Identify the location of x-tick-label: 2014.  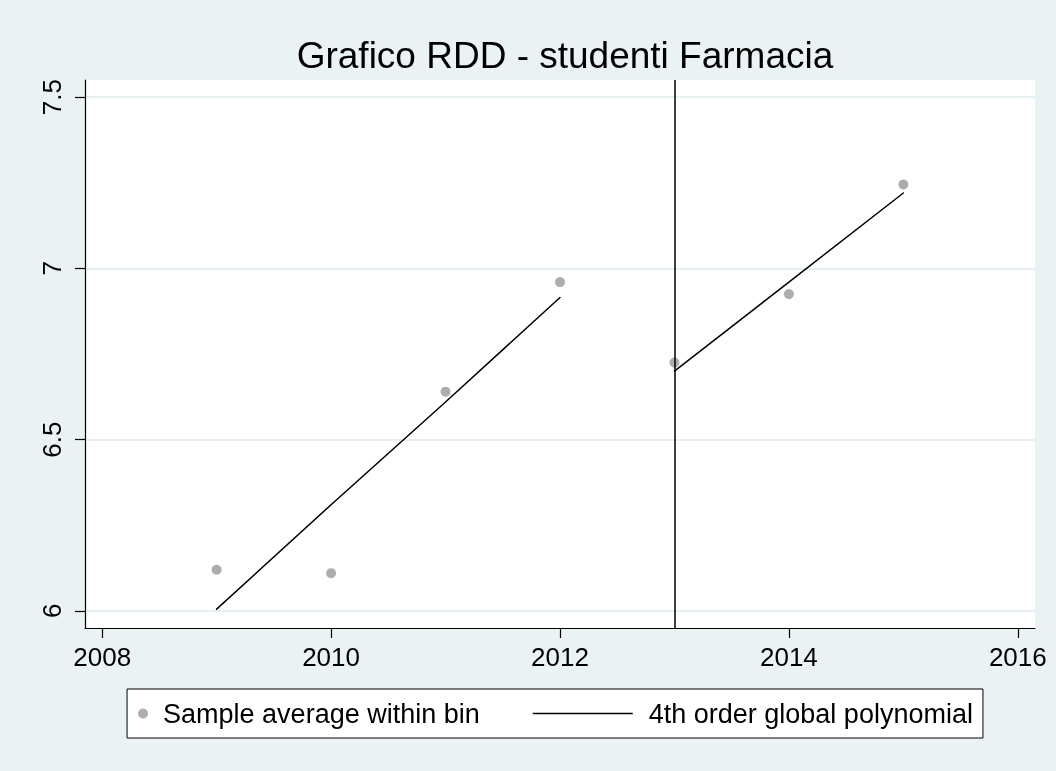
(788, 657).